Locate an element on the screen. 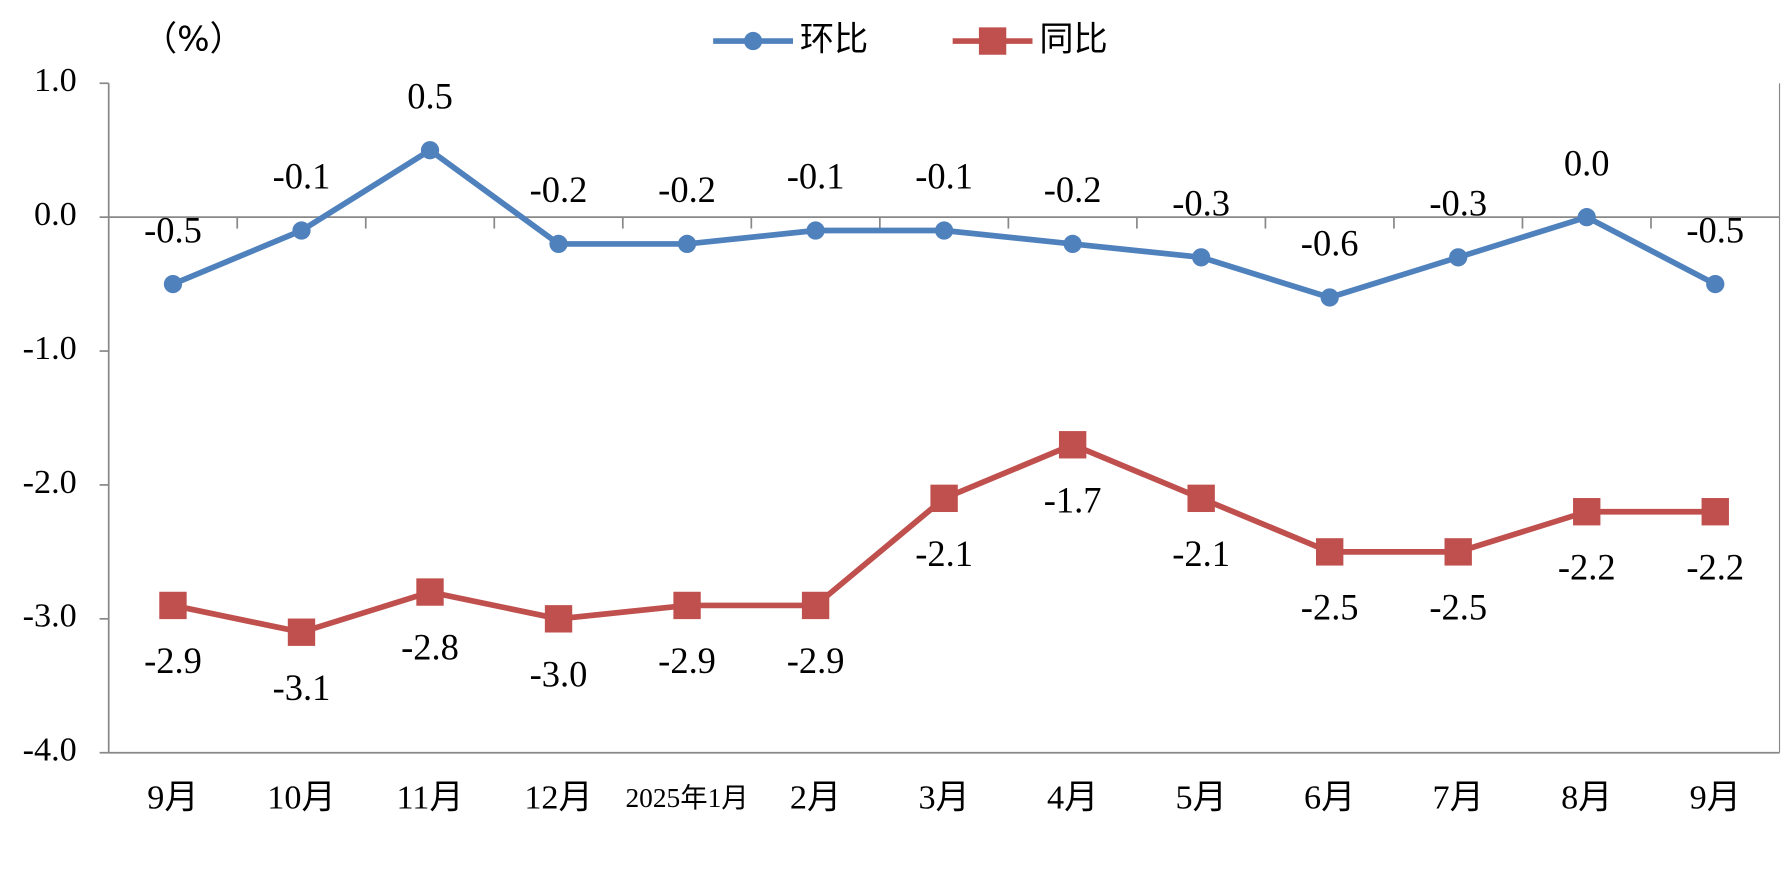 The image size is (1789, 893). data-label: -2.8 is located at coordinates (430, 647).